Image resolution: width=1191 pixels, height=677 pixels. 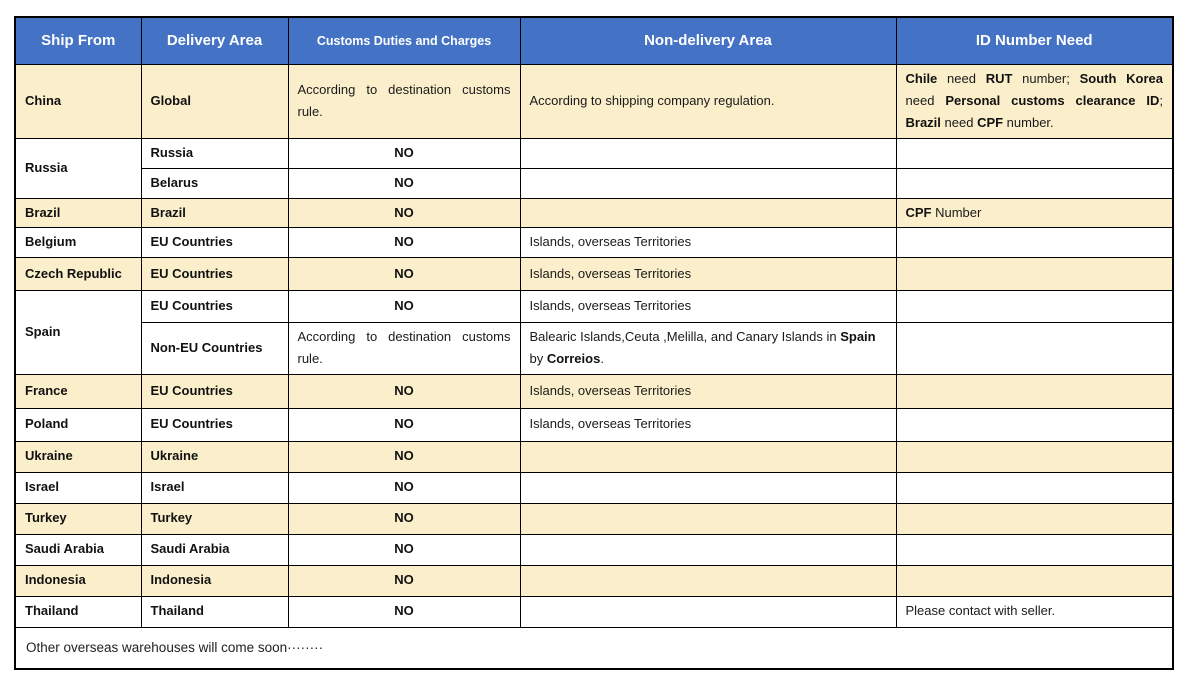 What do you see at coordinates (214, 183) in the screenshot?
I see `cell-delivery-area: Belarus` at bounding box center [214, 183].